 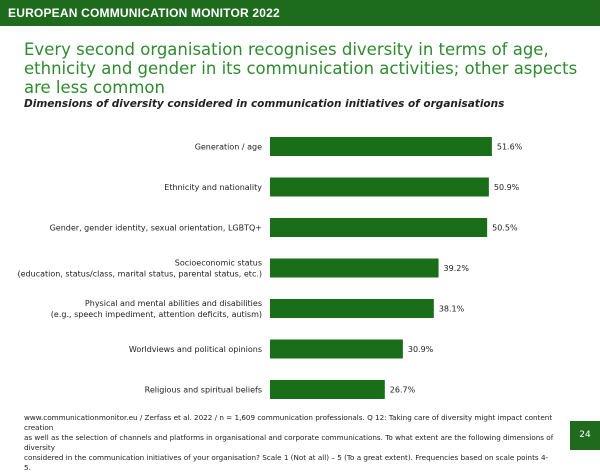 What do you see at coordinates (213, 187) in the screenshot?
I see `category-label: Ethnicity and nationality` at bounding box center [213, 187].